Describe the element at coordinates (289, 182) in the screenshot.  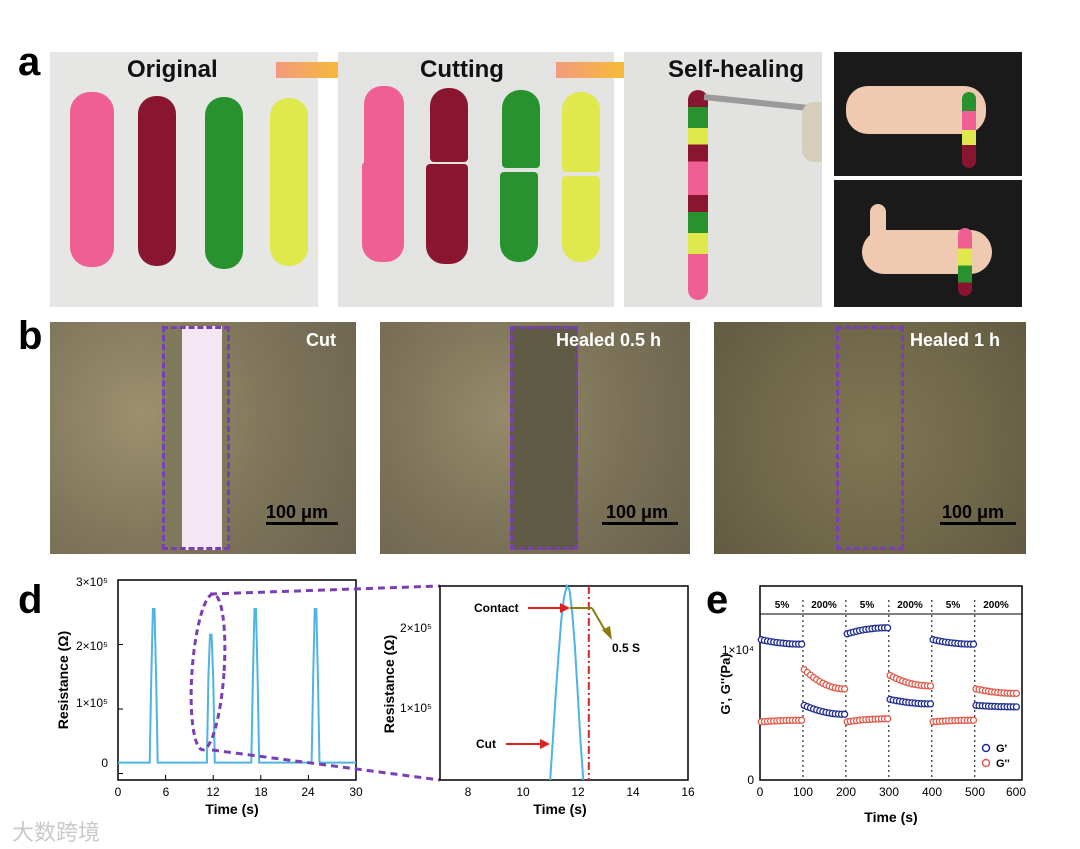
I see `yellow-rod` at that location.